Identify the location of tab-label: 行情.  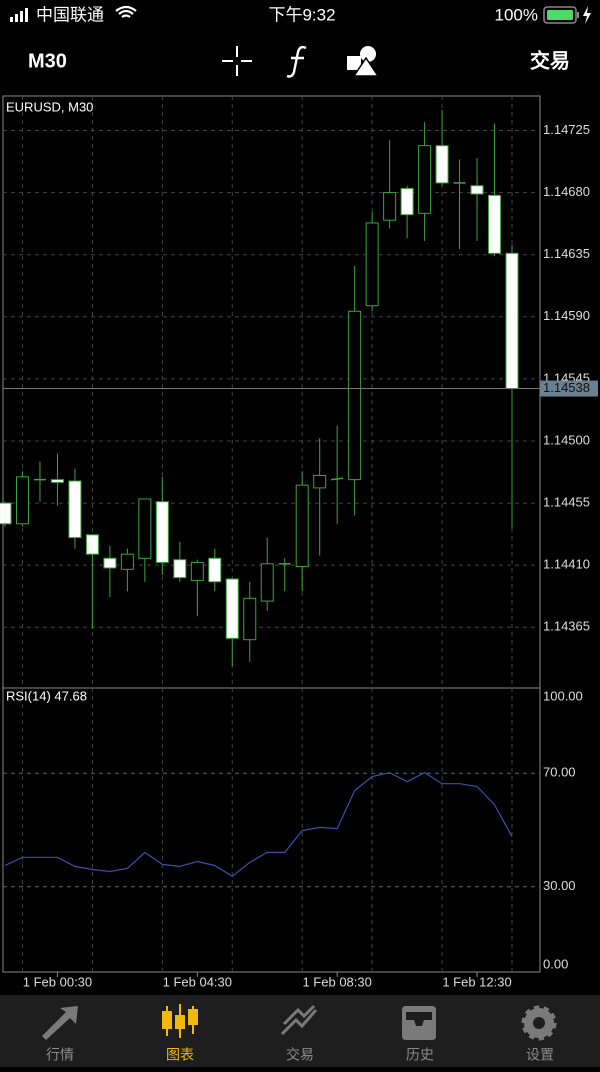
(60, 1055).